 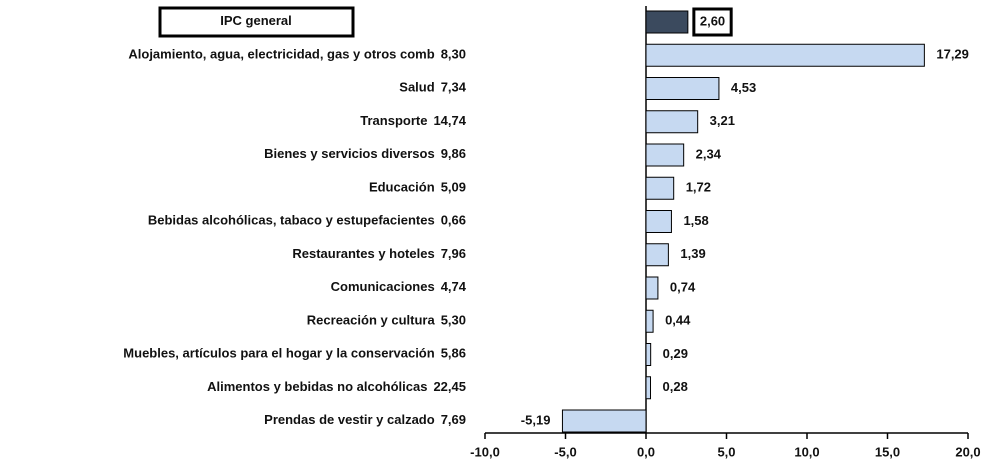 I want to click on category-label: Comunicaciones 4,74, so click(x=399, y=286).